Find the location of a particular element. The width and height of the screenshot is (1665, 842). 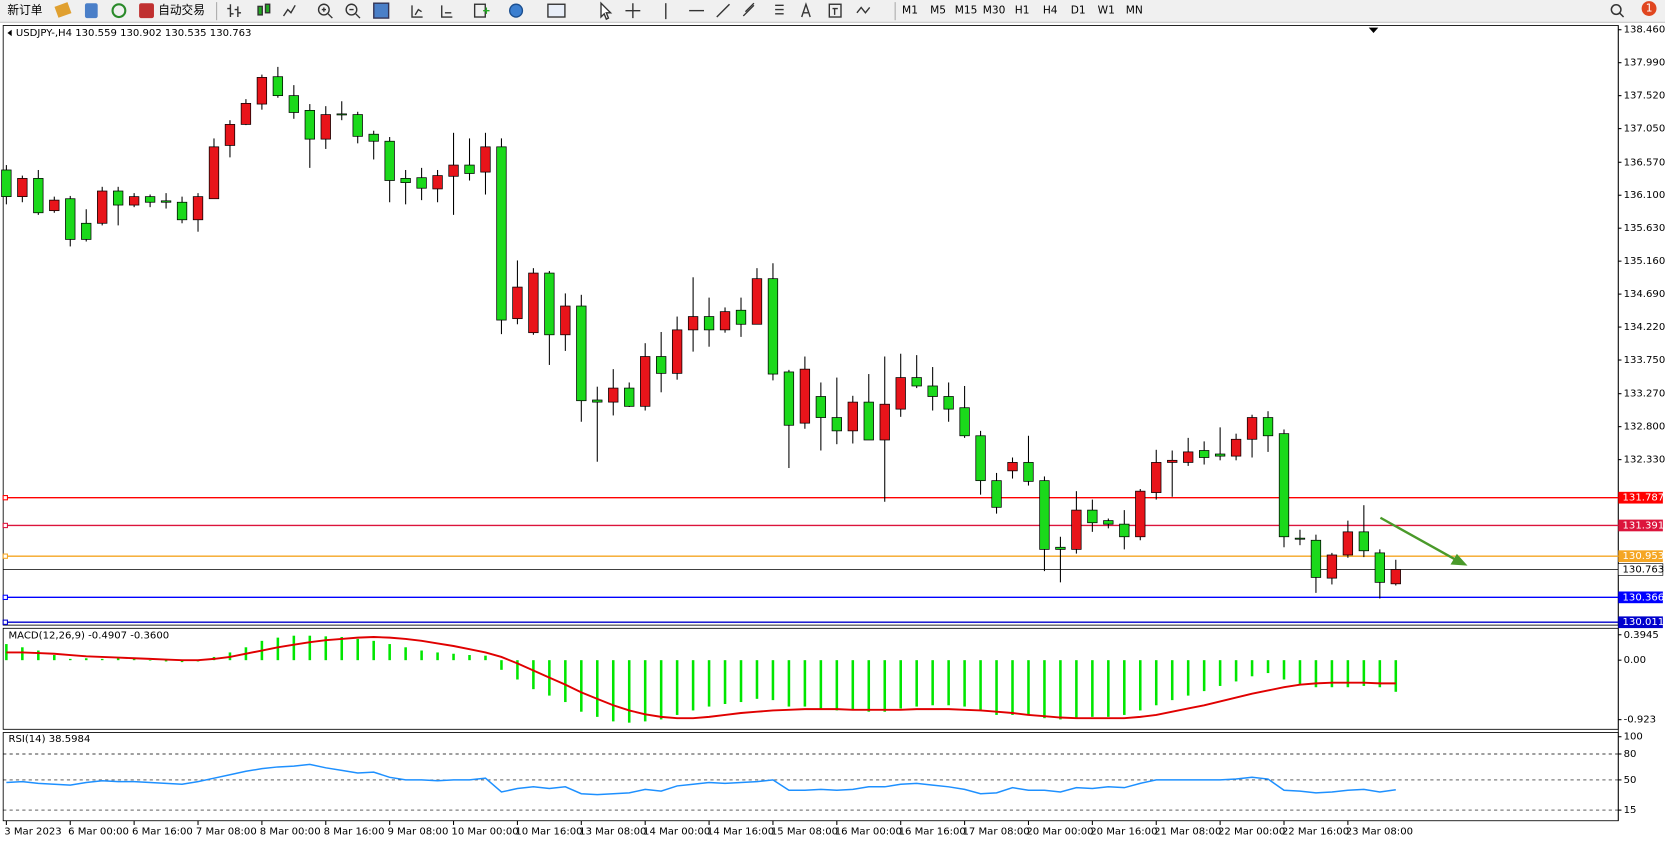

rsi-tick-label: 80 is located at coordinates (1630, 754).